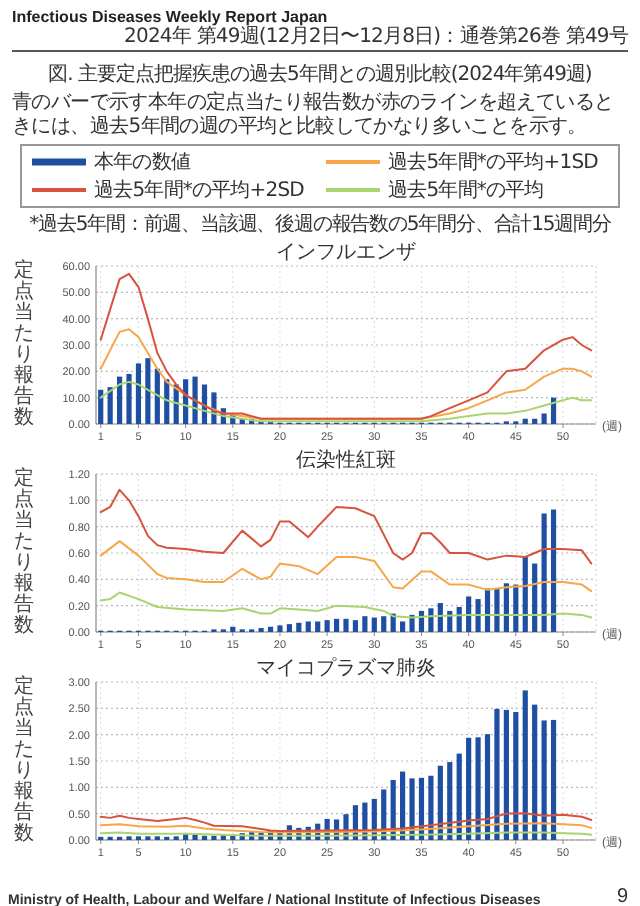 The height and width of the screenshot is (906, 640). I want to click on legend-label: 過去5年間*の平均+1SD, so click(493, 162).